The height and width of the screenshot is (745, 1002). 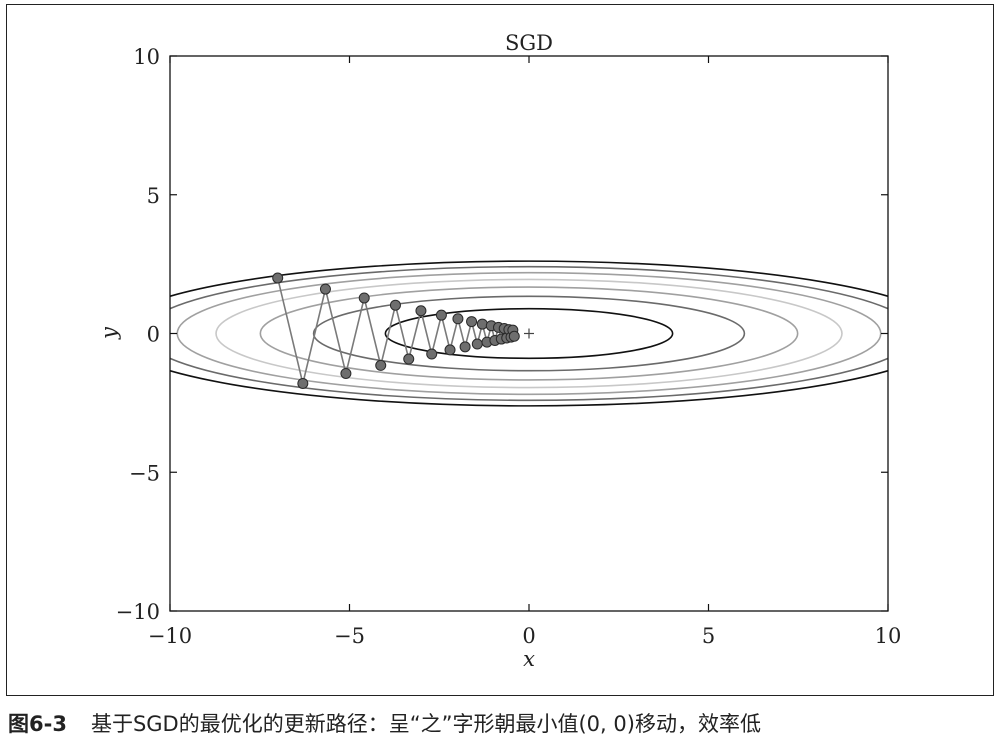 I want to click on x-tick-label: 0, so click(x=528, y=636).